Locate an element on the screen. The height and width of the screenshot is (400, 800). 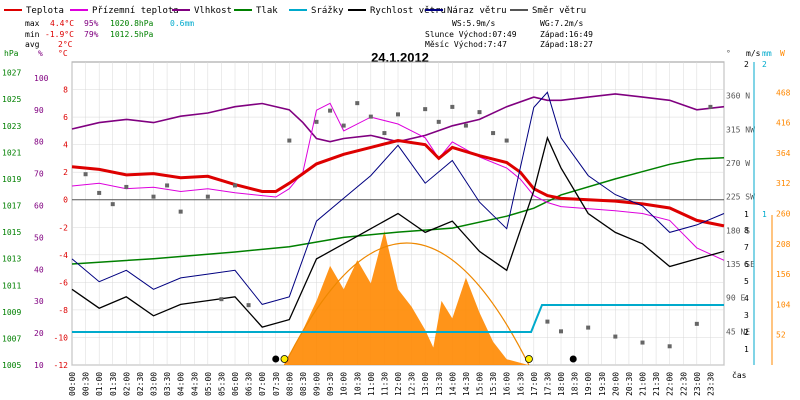
x-tick: 07:30 is located at coordinates (276, 384).